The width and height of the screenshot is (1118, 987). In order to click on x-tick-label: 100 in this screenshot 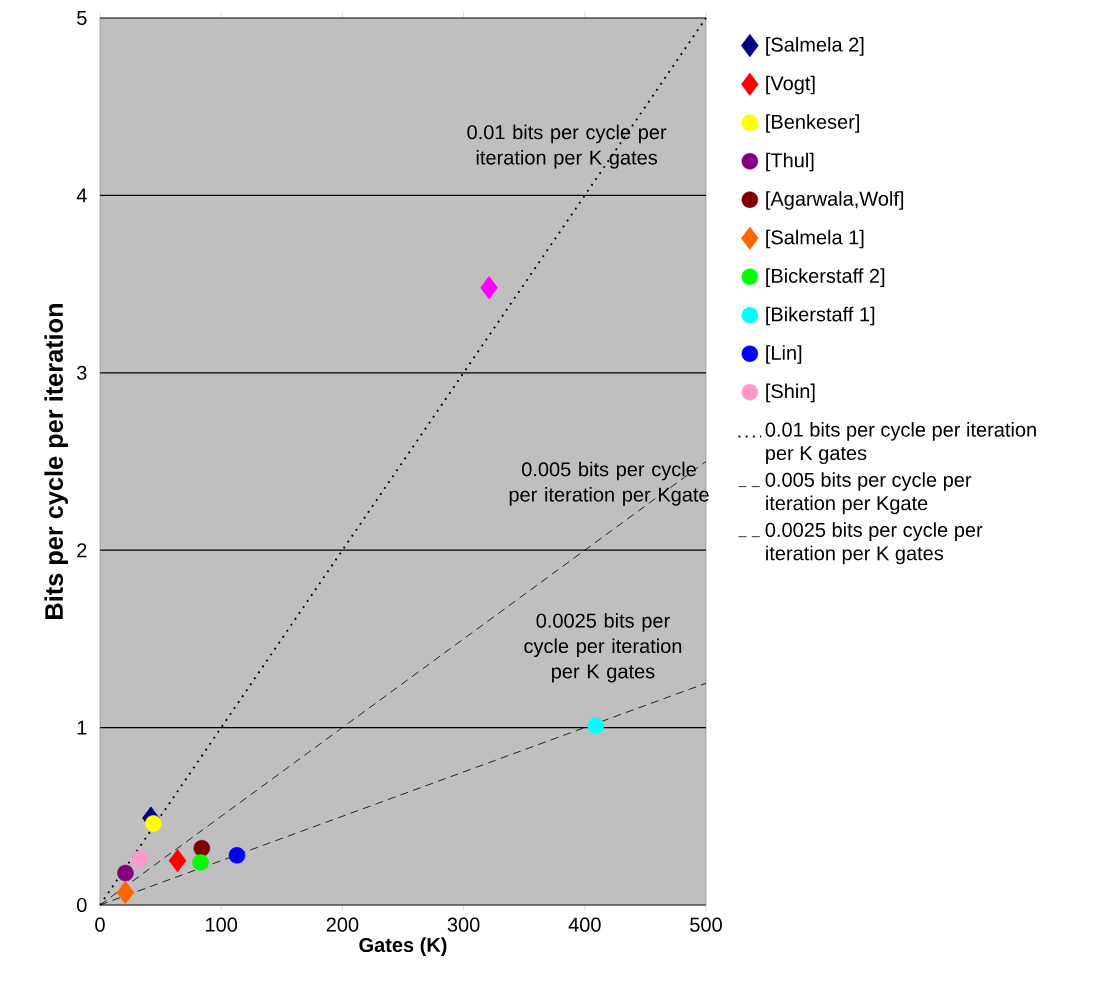, I will do `click(222, 924)`.